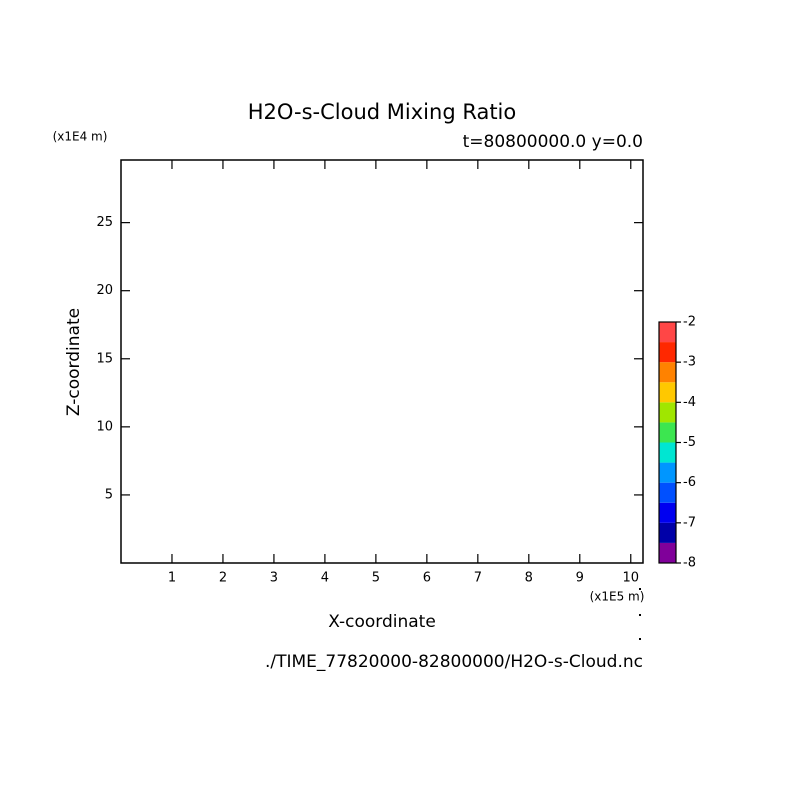 The height and width of the screenshot is (804, 804). What do you see at coordinates (689, 442) in the screenshot?
I see `colorbar-tick-label: -5` at bounding box center [689, 442].